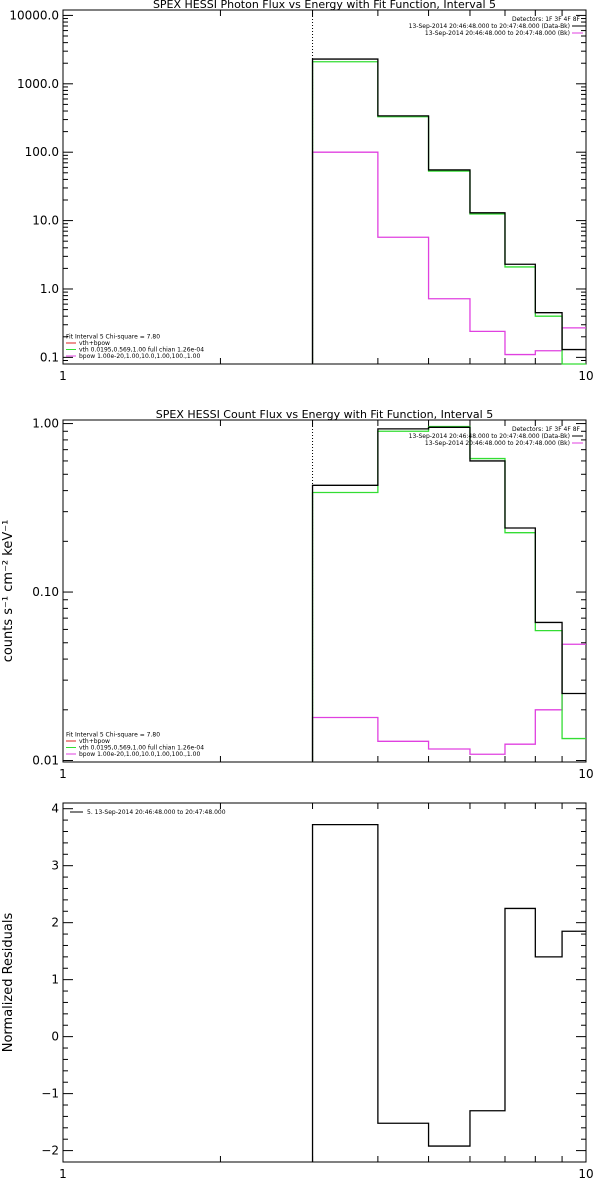 The image size is (600, 1200). I want to click on panel-2-series-total, so click(448, 594).